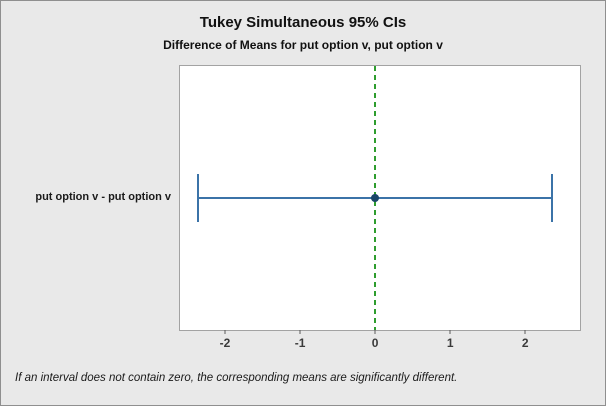  Describe the element at coordinates (303, 22) in the screenshot. I see `chart-title: Tukey Simultaneous 95% CIs` at that location.